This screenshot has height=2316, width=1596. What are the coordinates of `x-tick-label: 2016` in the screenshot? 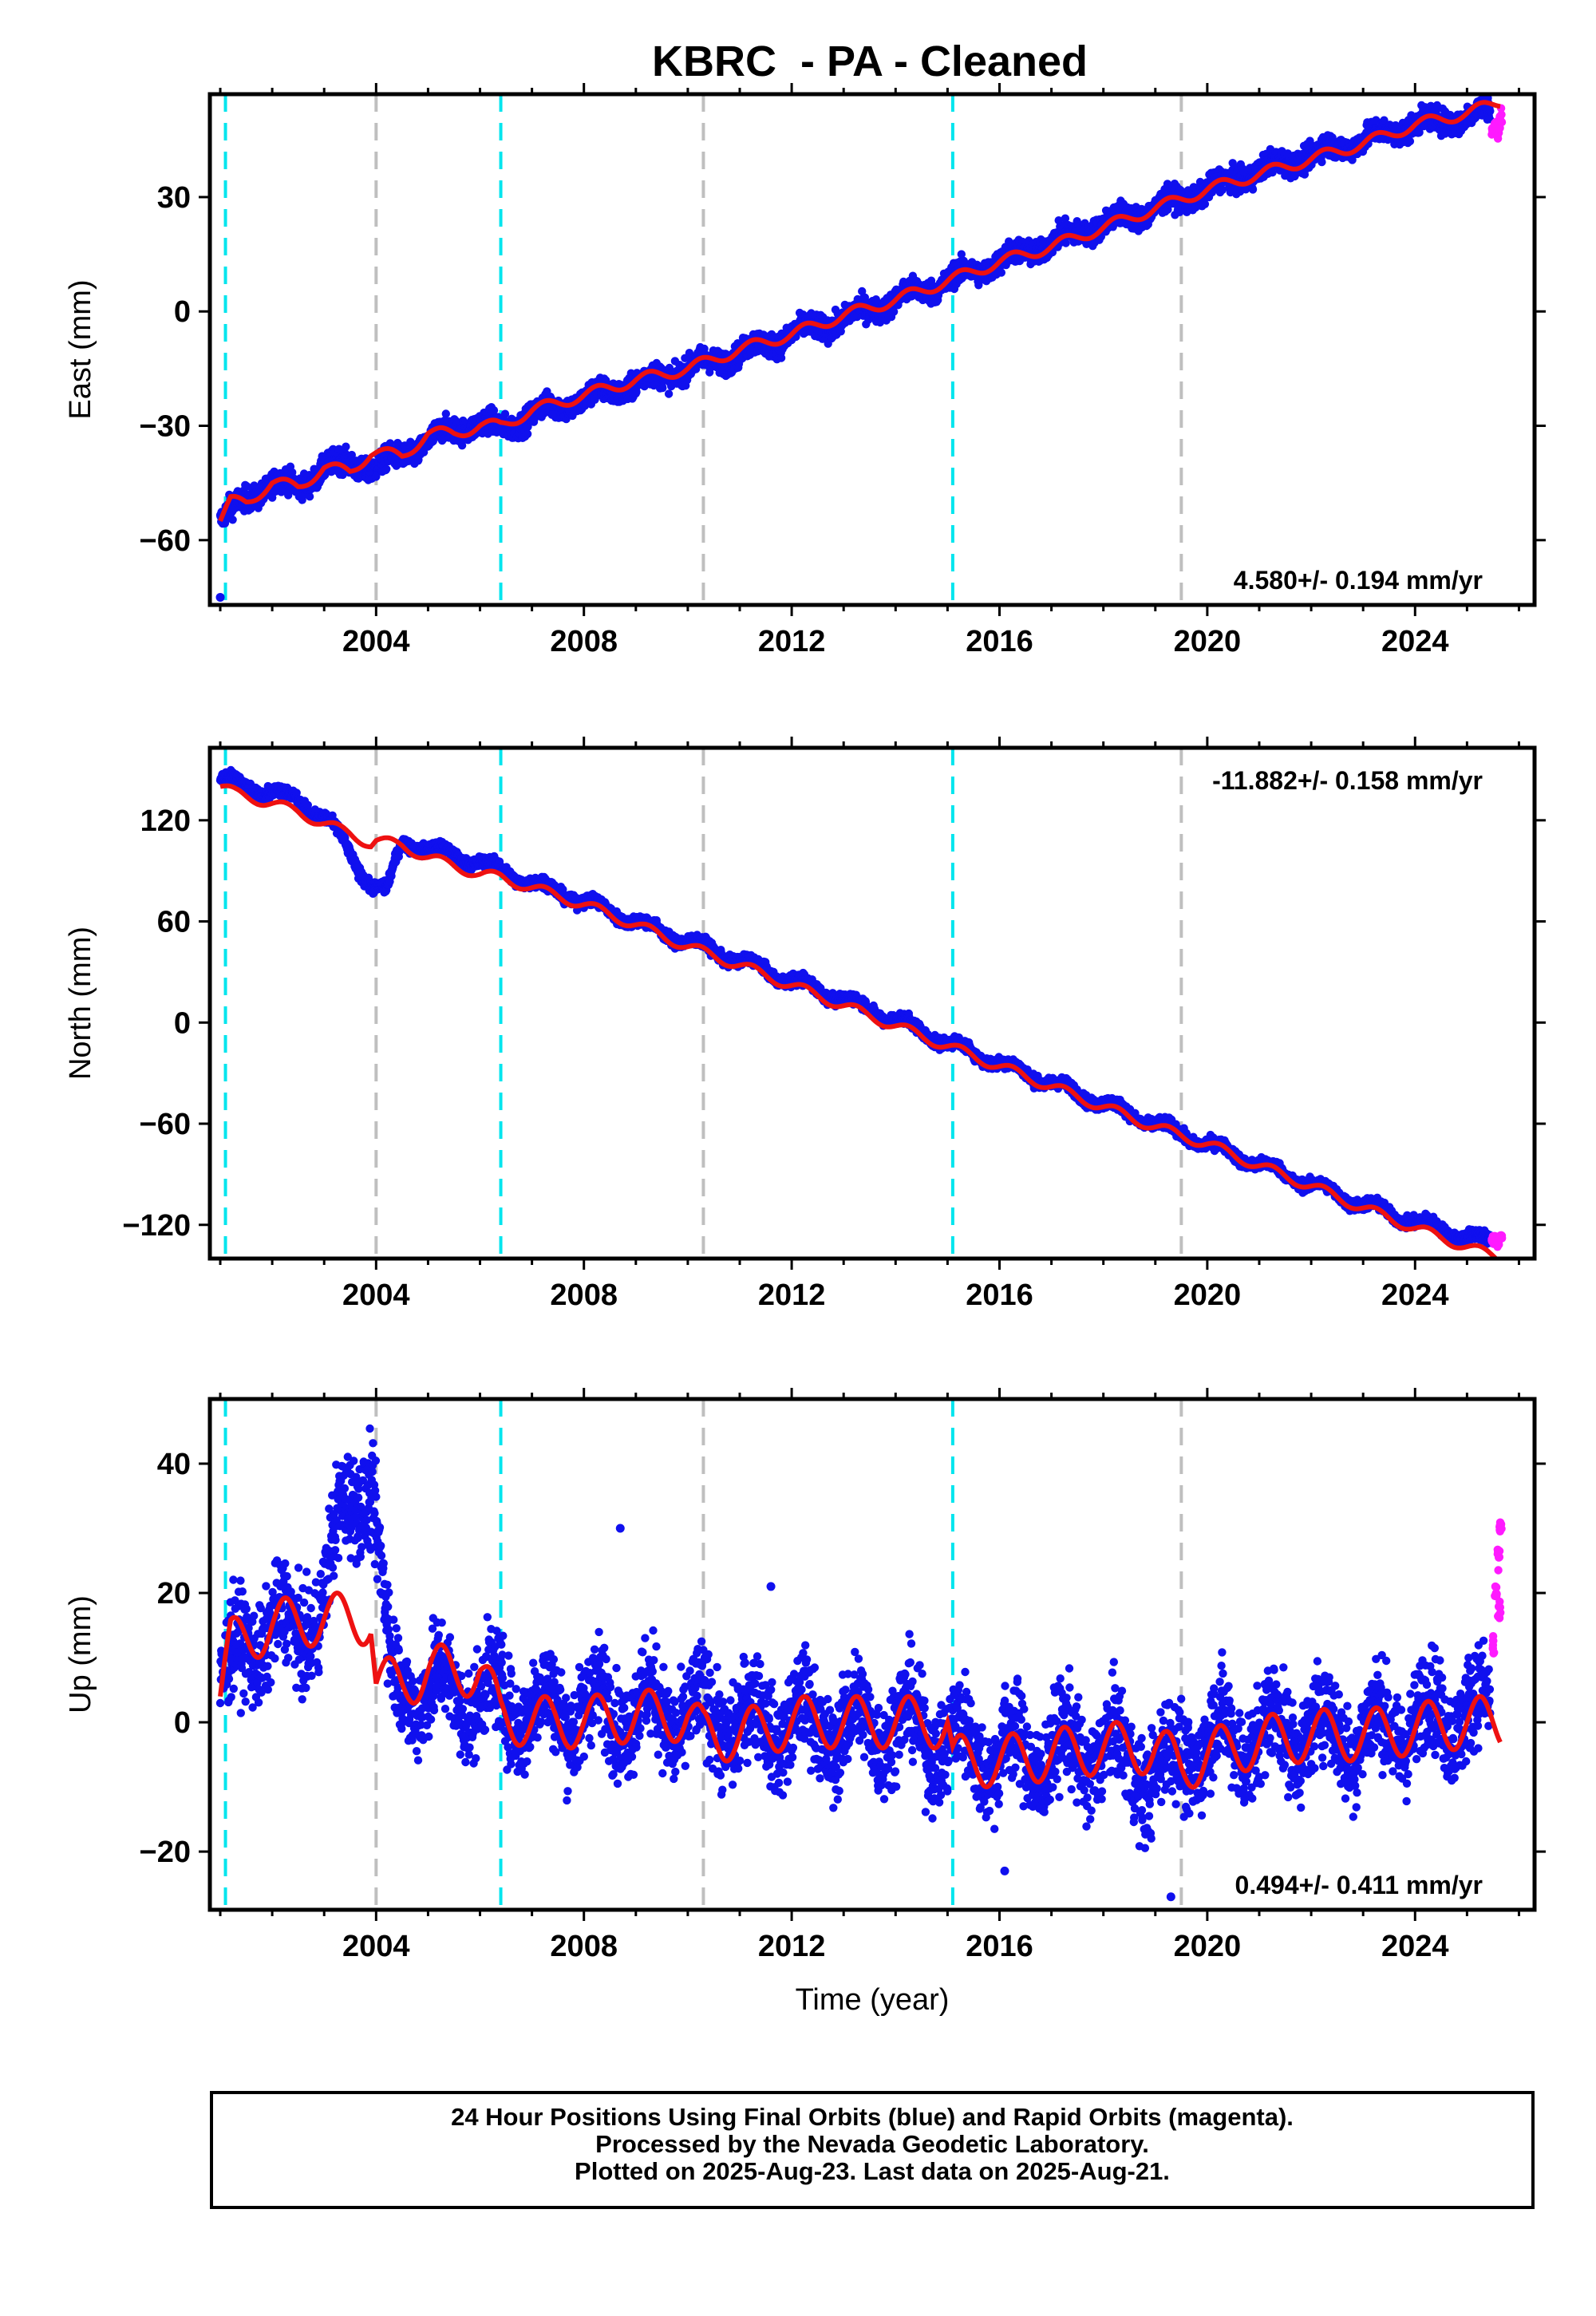 It's located at (999, 641).